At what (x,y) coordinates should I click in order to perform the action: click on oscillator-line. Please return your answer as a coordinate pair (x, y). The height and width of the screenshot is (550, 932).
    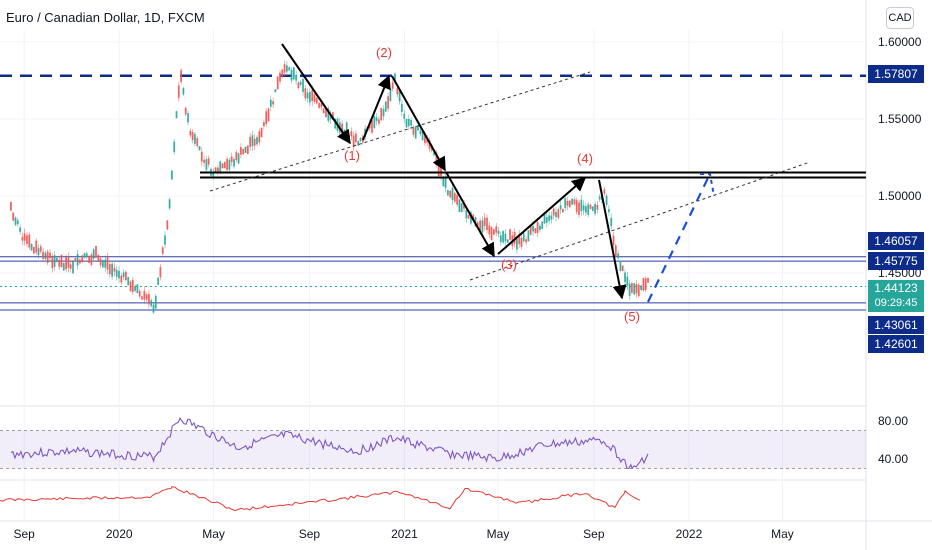
    Looking at the image, I should click on (320, 499).